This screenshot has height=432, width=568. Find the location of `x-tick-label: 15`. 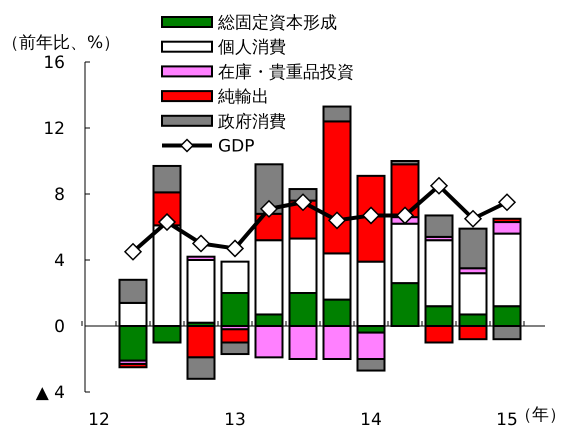

x-tick-label: 15 is located at coordinates (507, 420).